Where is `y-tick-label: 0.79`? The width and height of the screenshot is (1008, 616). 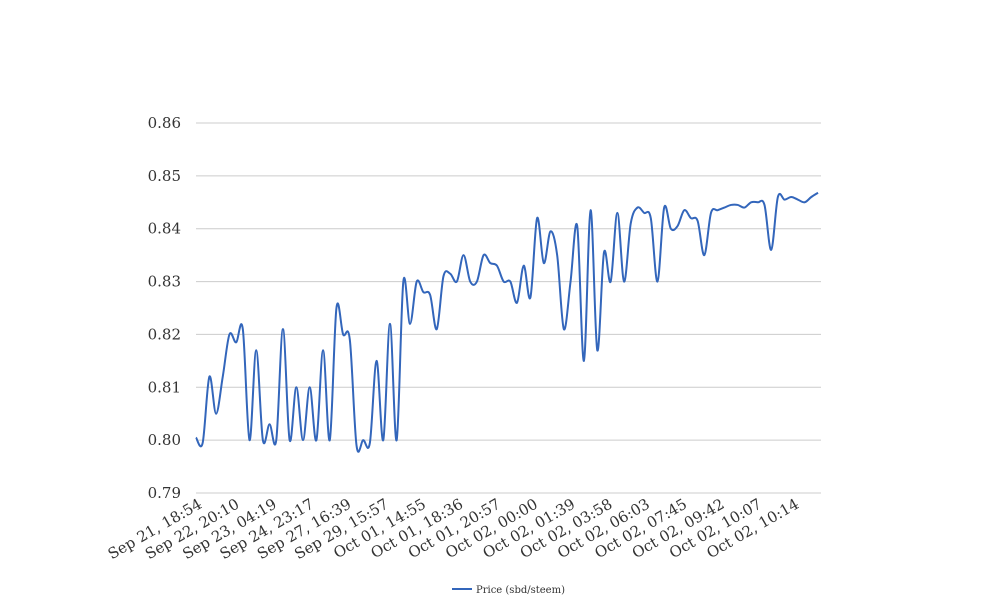
y-tick-label: 0.79 is located at coordinates (164, 493).